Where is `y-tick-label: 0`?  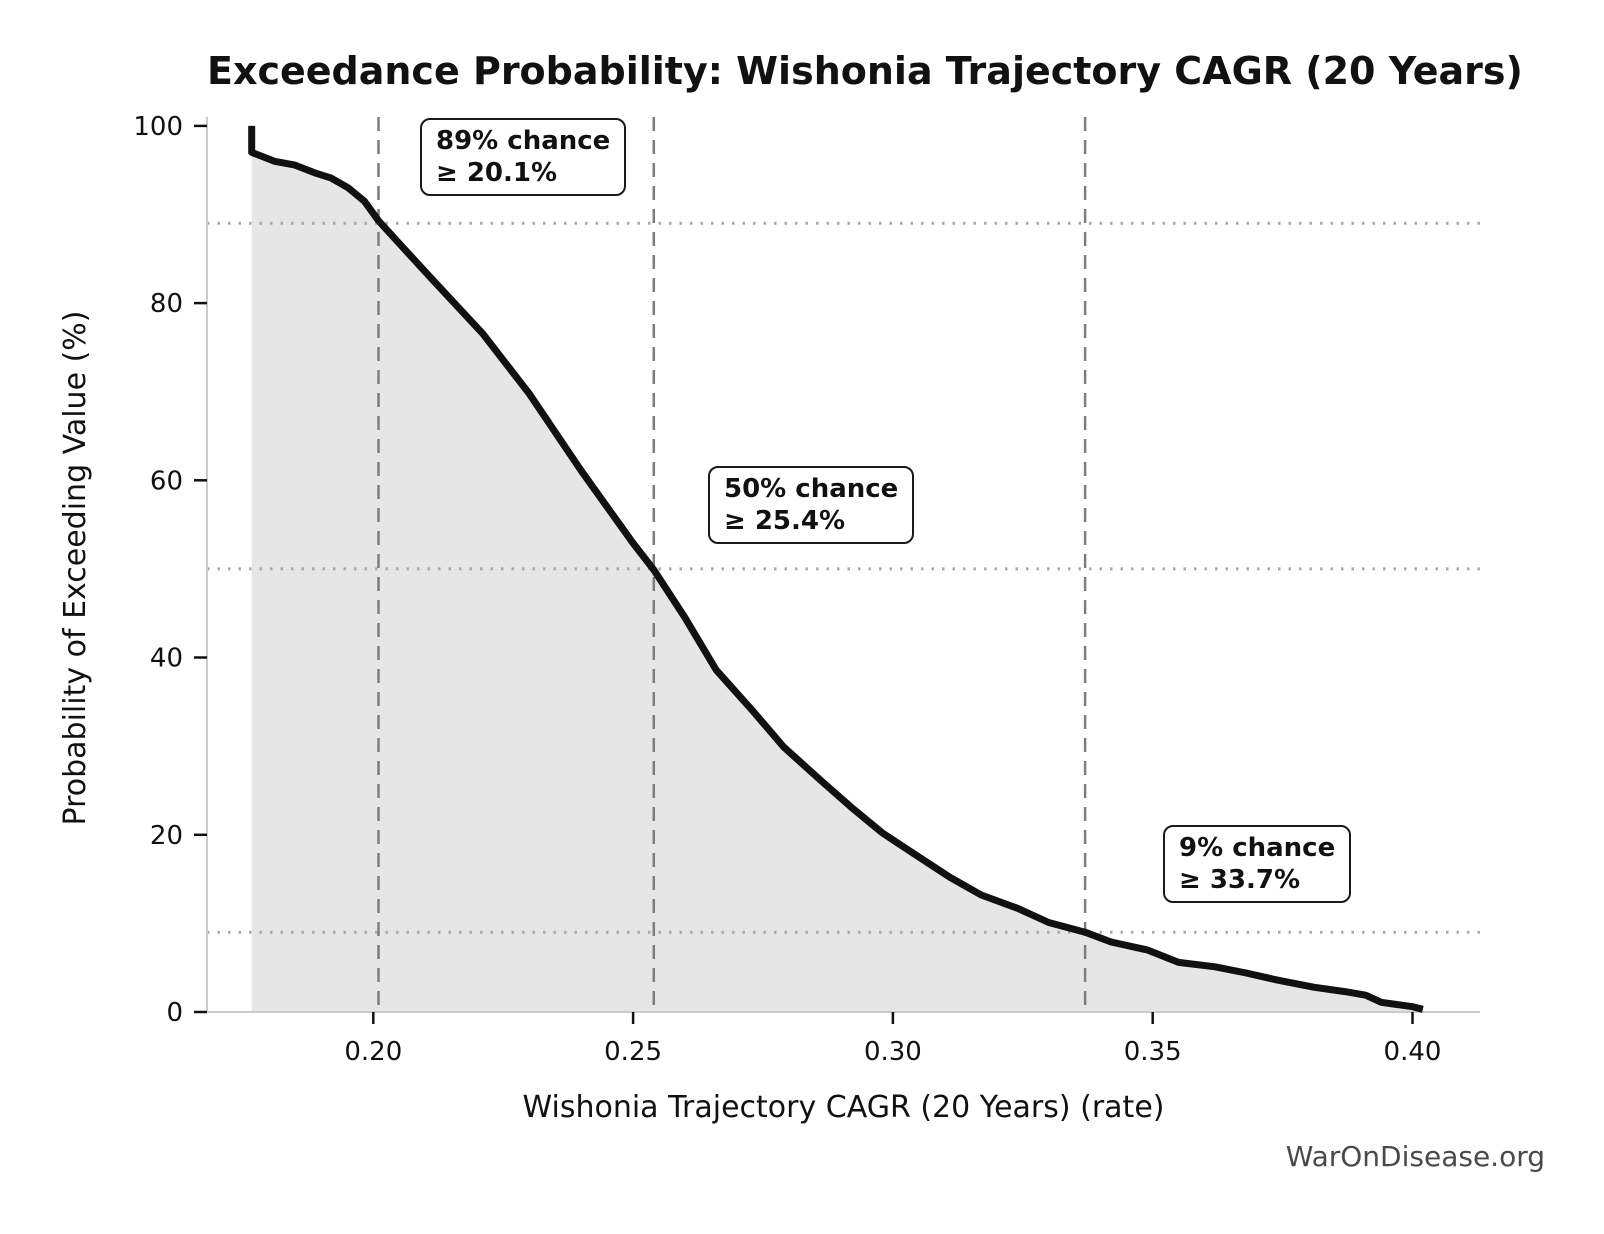 y-tick-label: 0 is located at coordinates (174, 1013).